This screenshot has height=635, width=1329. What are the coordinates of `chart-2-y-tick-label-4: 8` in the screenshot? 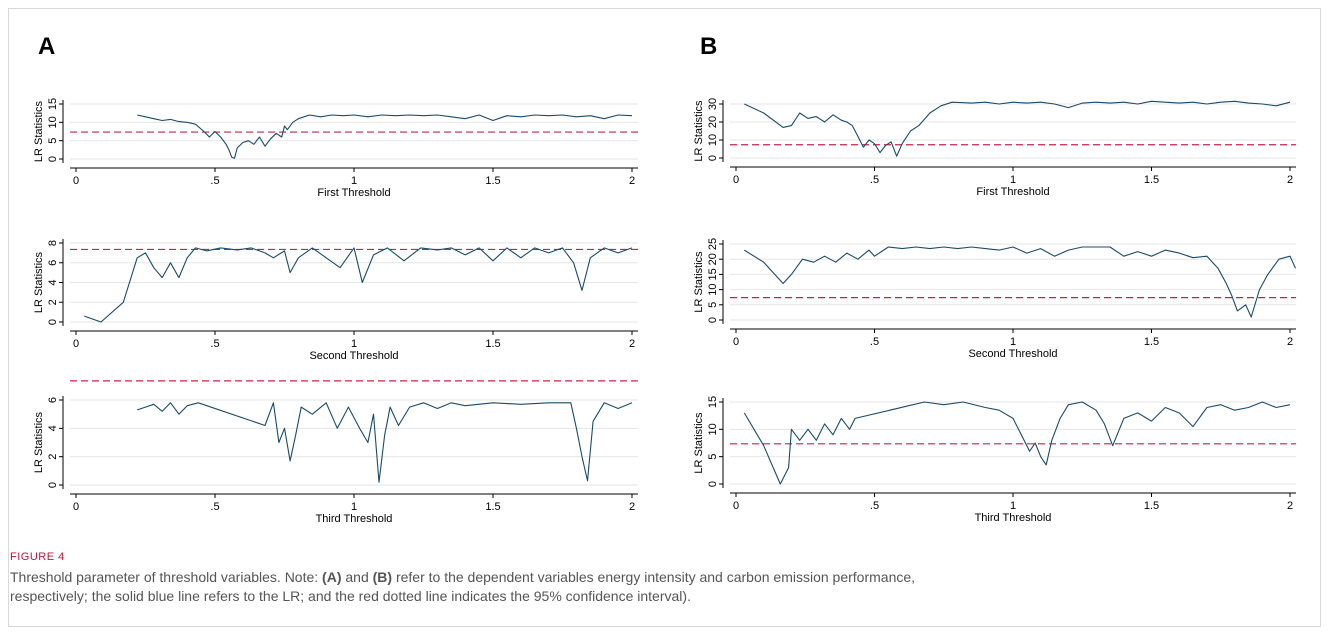 It's located at (53, 243).